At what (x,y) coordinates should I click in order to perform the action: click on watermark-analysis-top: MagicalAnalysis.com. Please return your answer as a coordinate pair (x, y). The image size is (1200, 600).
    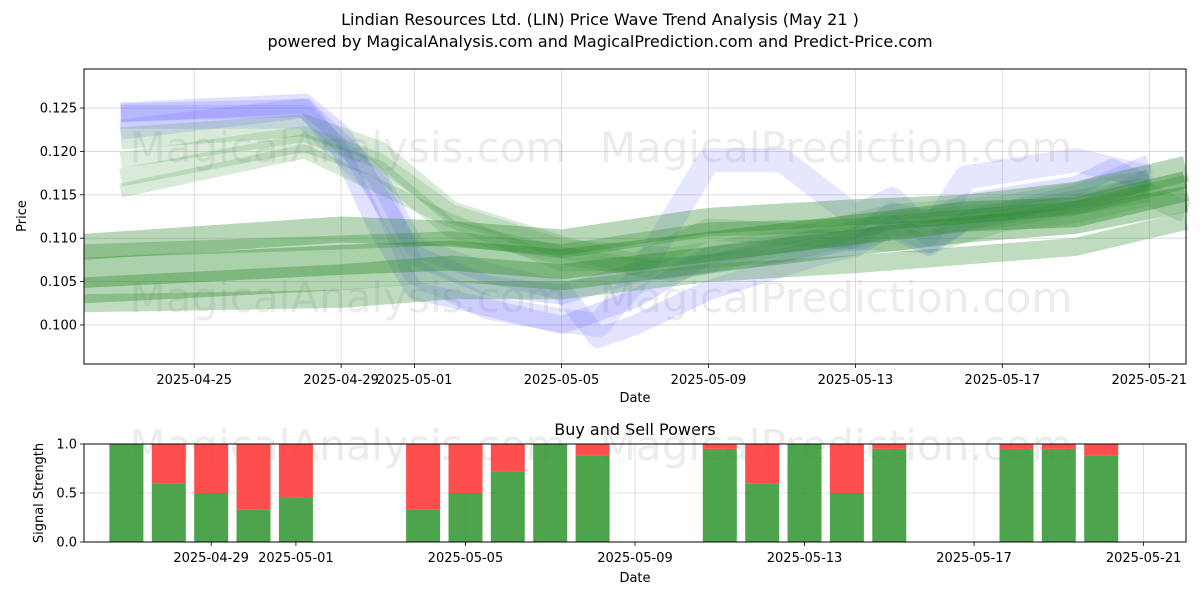
    Looking at the image, I should click on (348, 147).